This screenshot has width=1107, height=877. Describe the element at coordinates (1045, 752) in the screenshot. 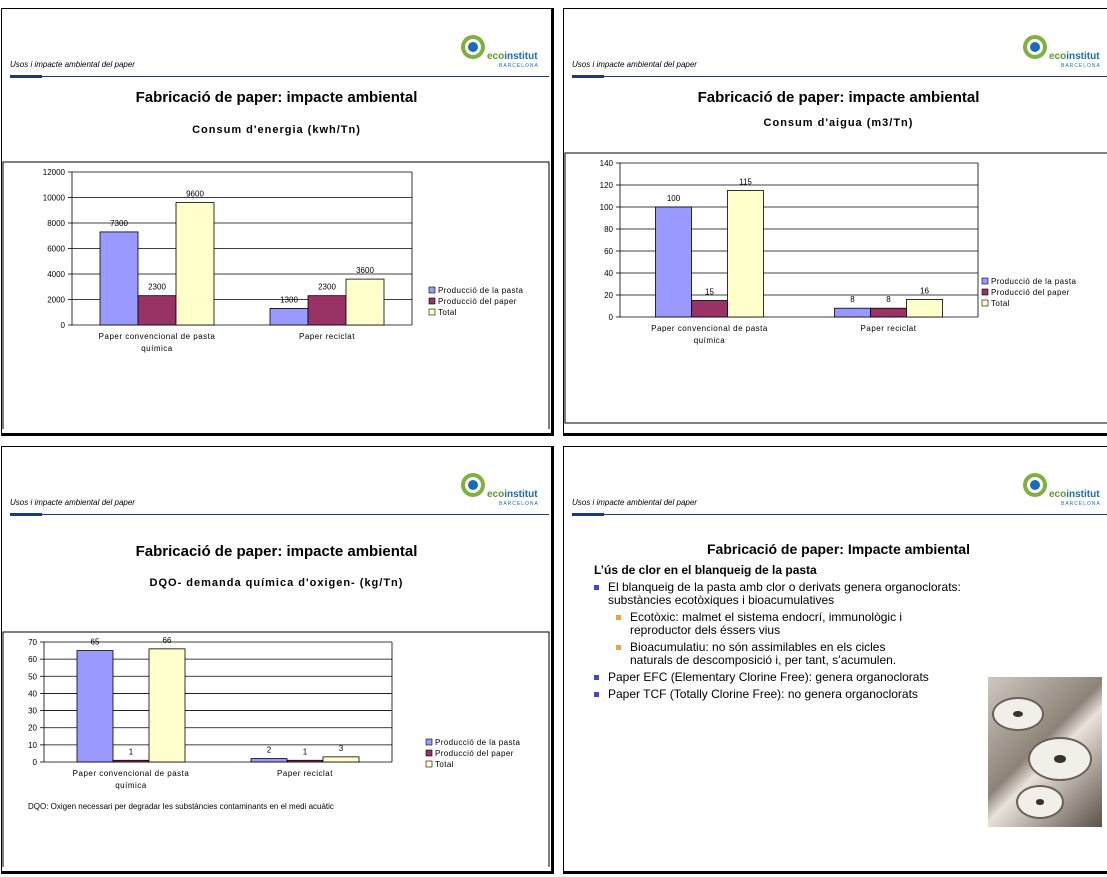

I see `paper-rolls-photo-icon` at that location.